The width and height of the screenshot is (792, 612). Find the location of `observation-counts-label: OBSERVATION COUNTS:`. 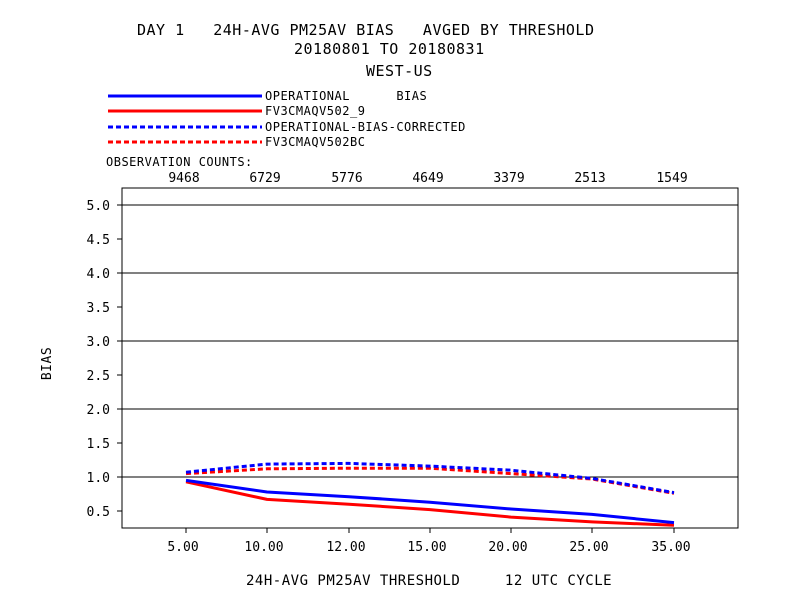

observation-counts-label: OBSERVATION COUNTS: is located at coordinates (179, 162).